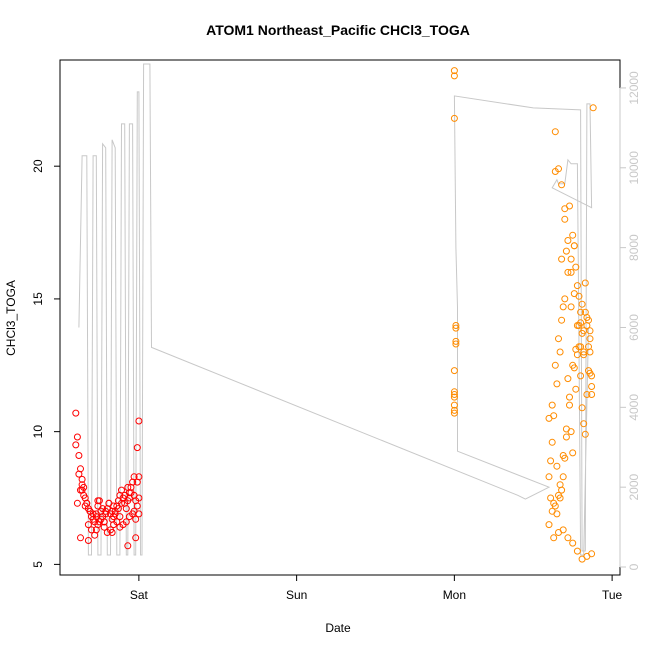 Image resolution: width=650 pixels, height=650 pixels. What do you see at coordinates (454, 595) in the screenshot?
I see `x-tick-label: Mon` at bounding box center [454, 595].